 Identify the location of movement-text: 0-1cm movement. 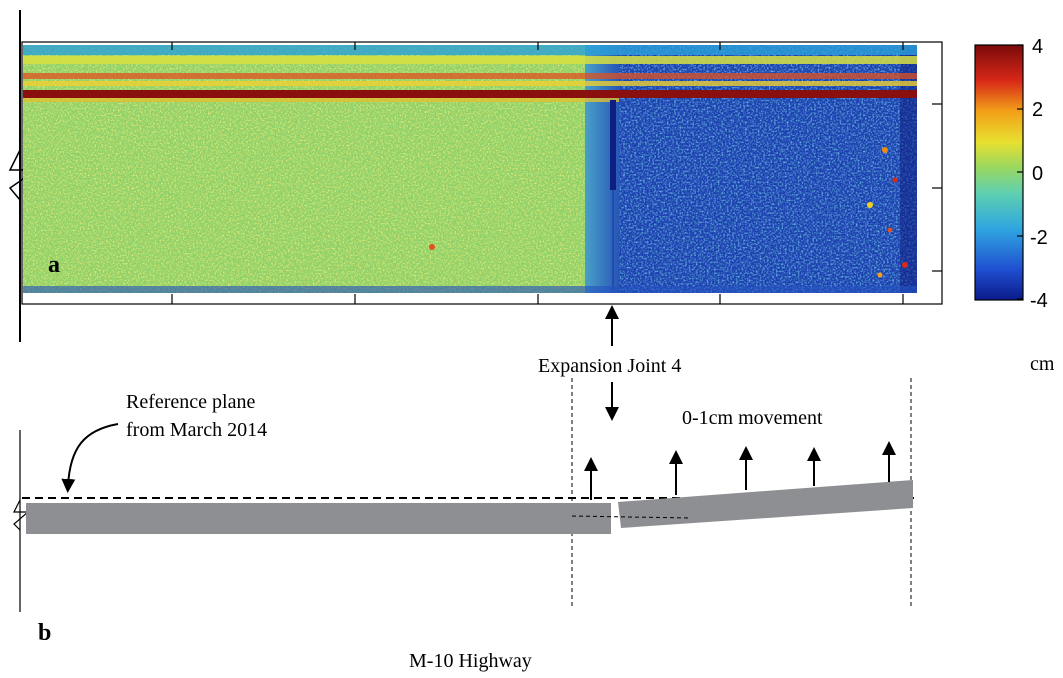
(752, 418).